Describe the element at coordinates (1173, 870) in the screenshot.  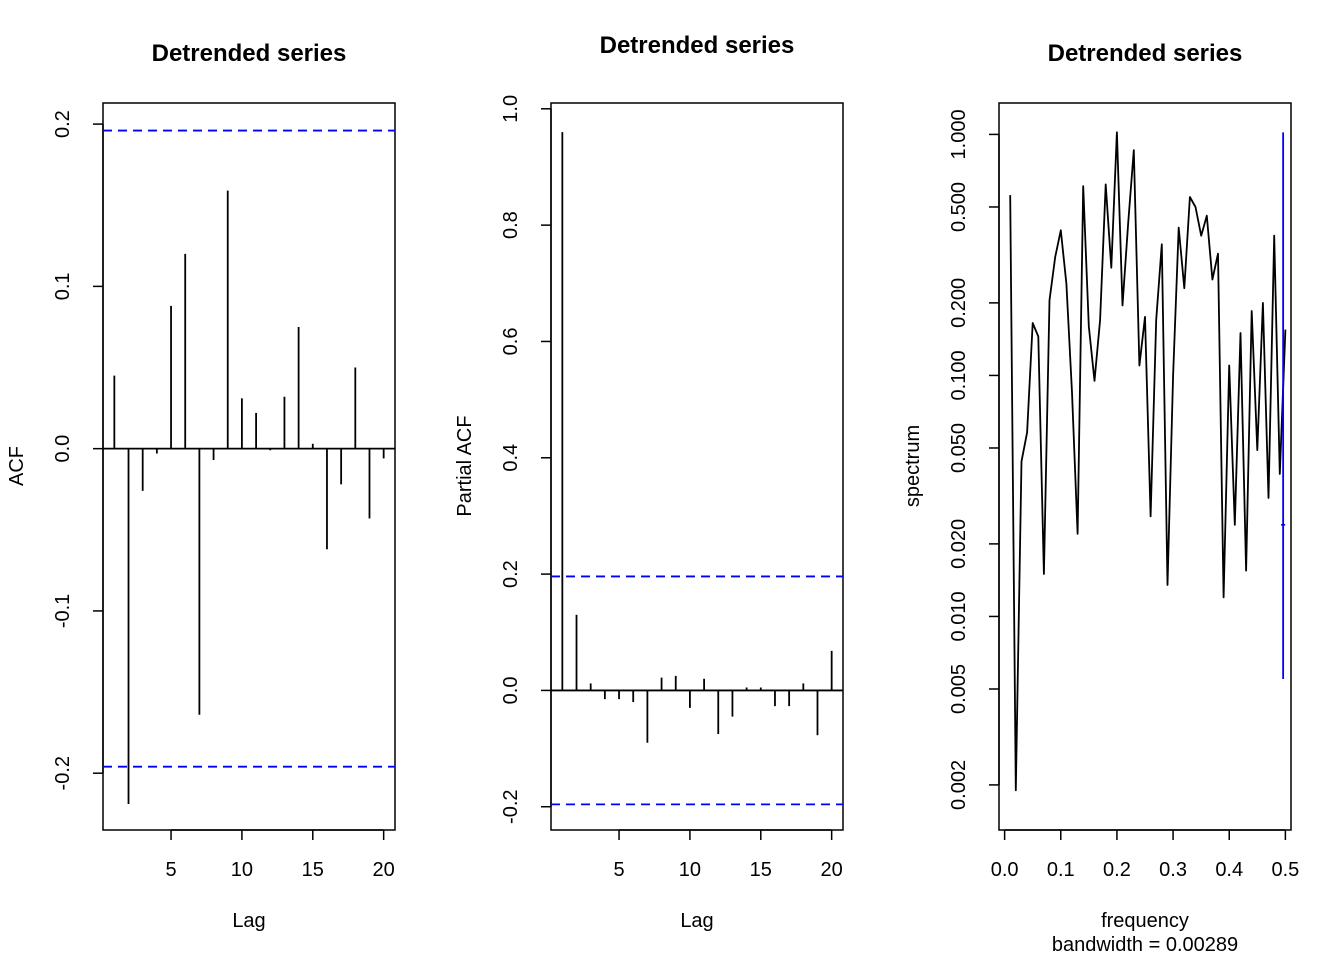
I see `spectrum-x-tick-label: 0.3` at that location.